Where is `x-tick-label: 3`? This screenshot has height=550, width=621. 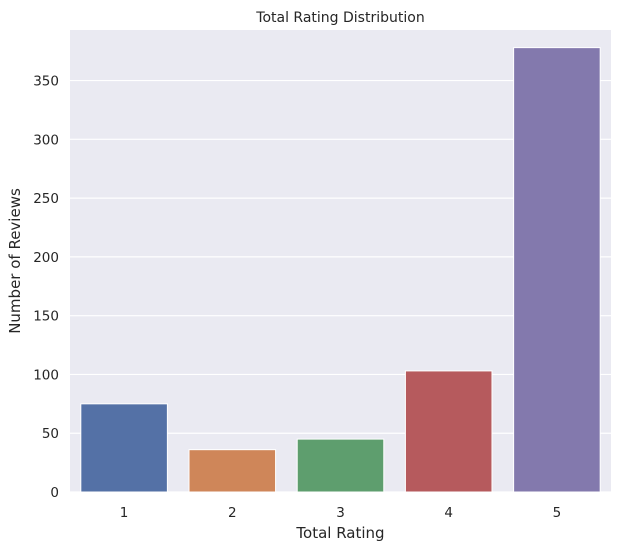
x-tick-label: 3 is located at coordinates (340, 513).